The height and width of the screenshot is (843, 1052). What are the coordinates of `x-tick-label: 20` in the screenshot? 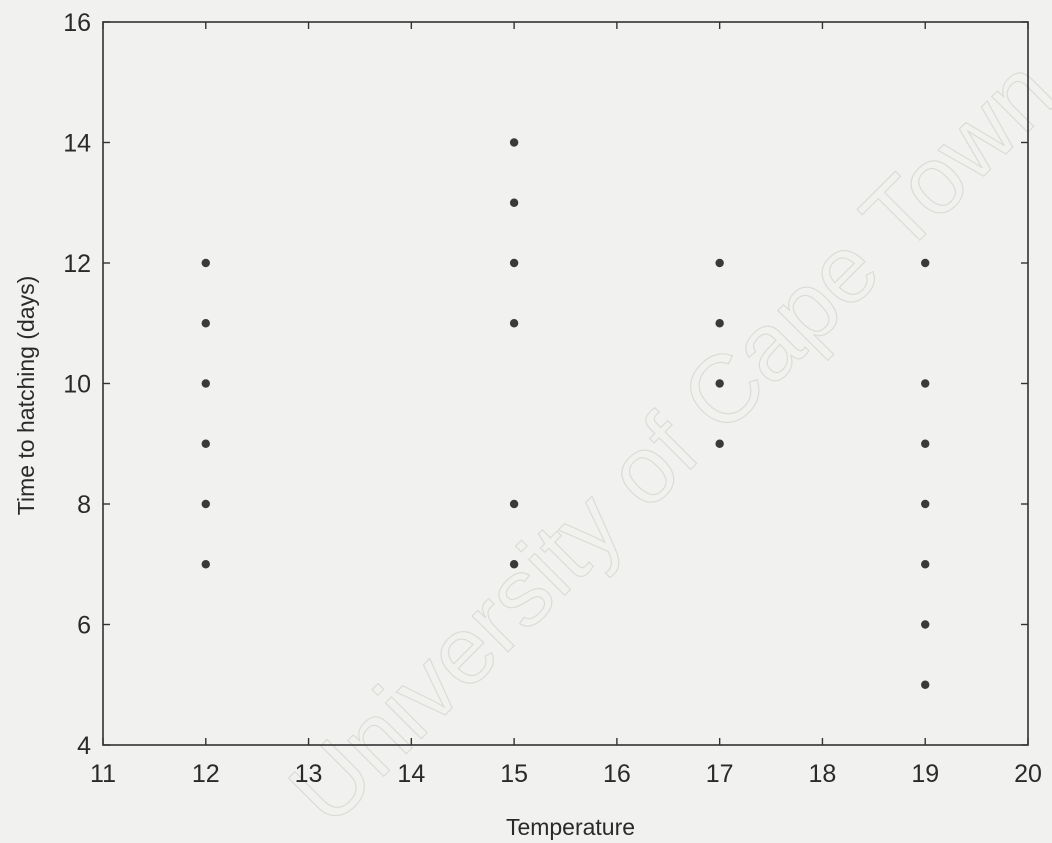 It's located at (1028, 774).